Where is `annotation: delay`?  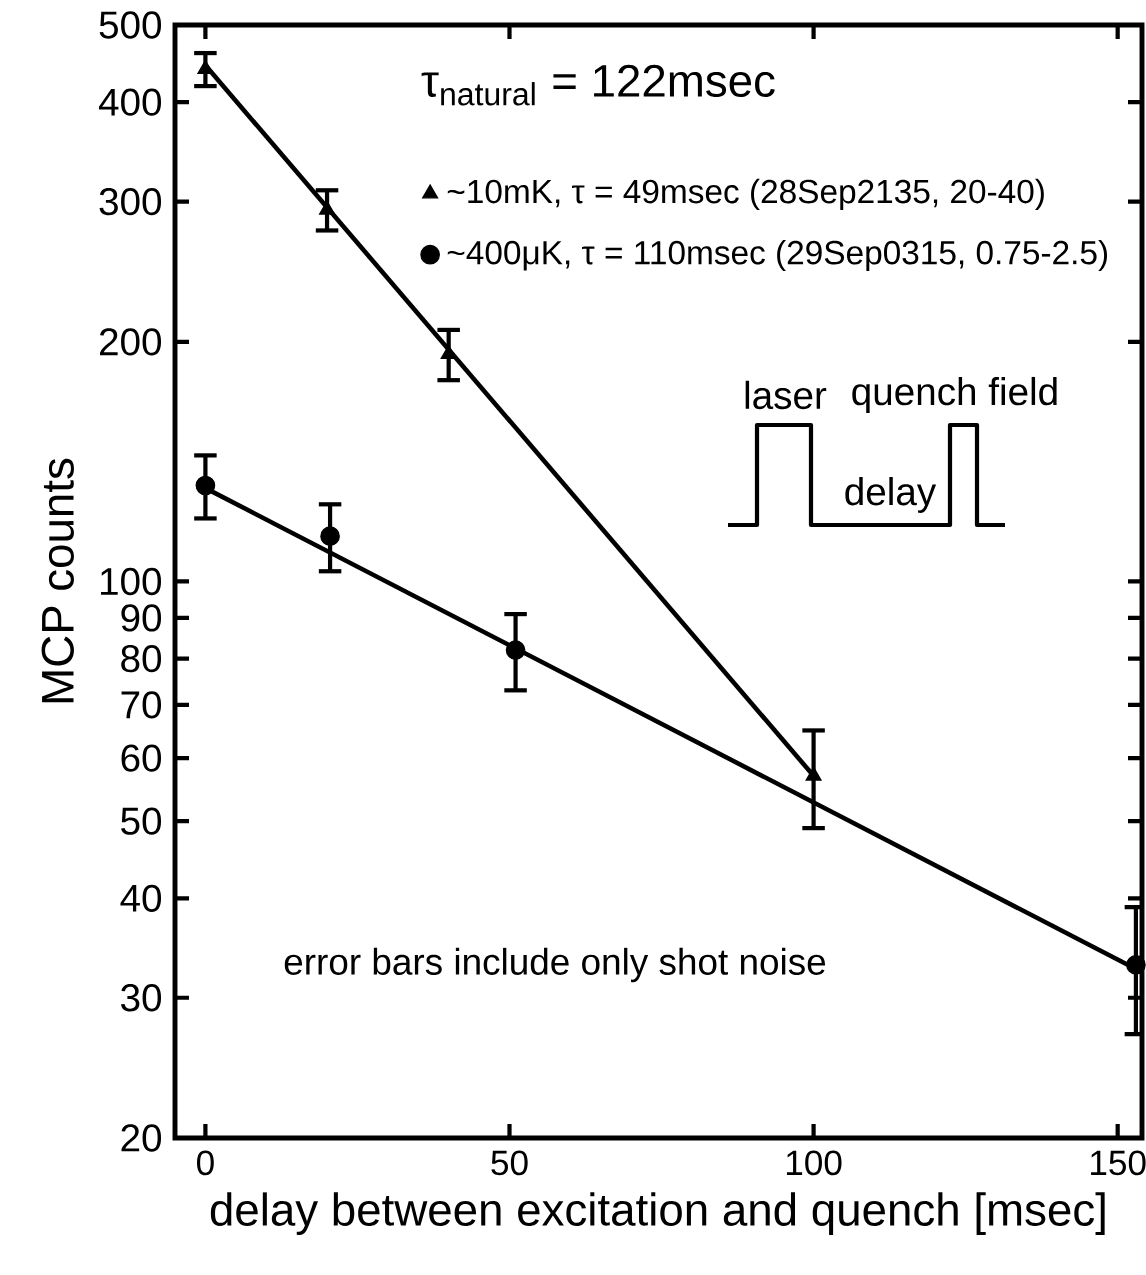
annotation: delay is located at coordinates (891, 495).